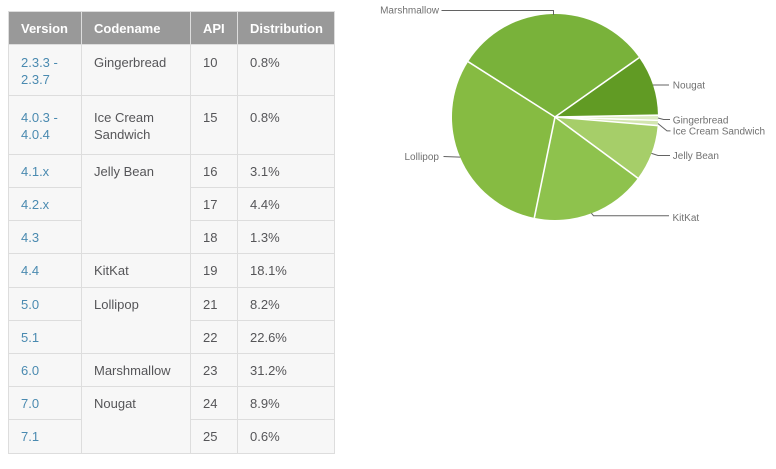 The height and width of the screenshot is (469, 776). Describe the element at coordinates (719, 131) in the screenshot. I see `svg-text: Ice Cream Sandwich` at that location.